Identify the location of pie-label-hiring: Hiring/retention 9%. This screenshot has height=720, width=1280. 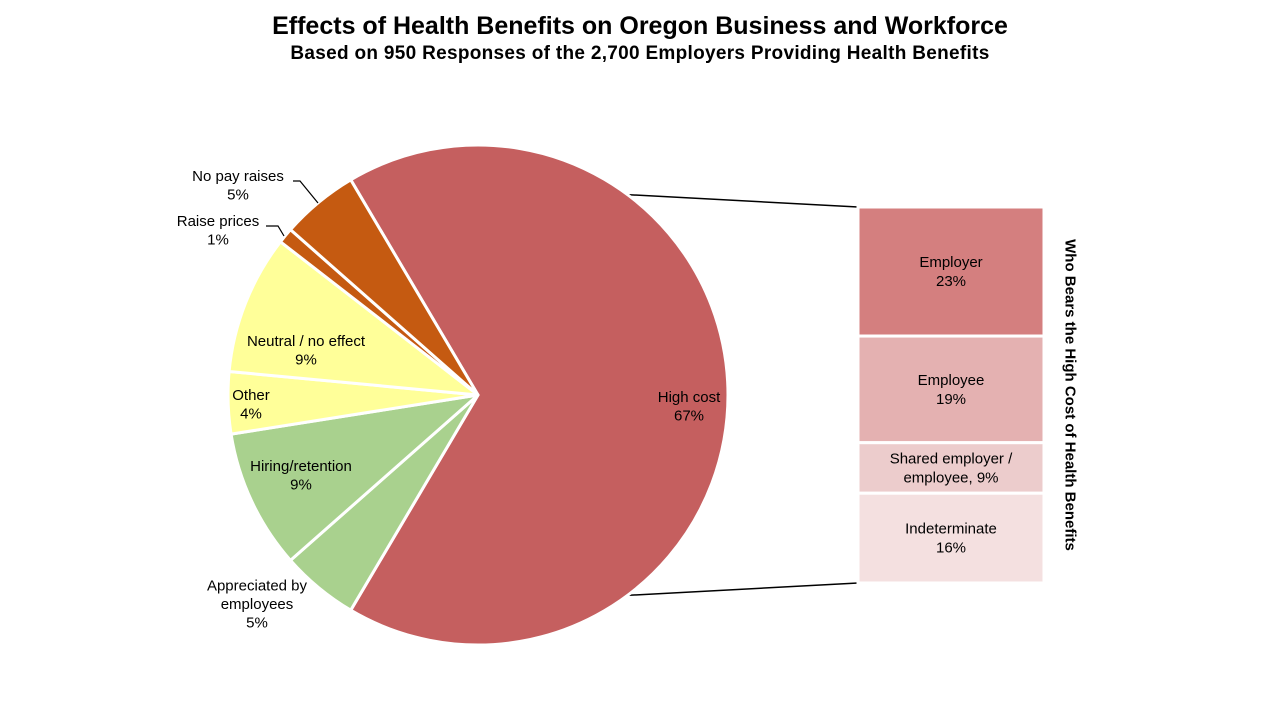
(301, 476).